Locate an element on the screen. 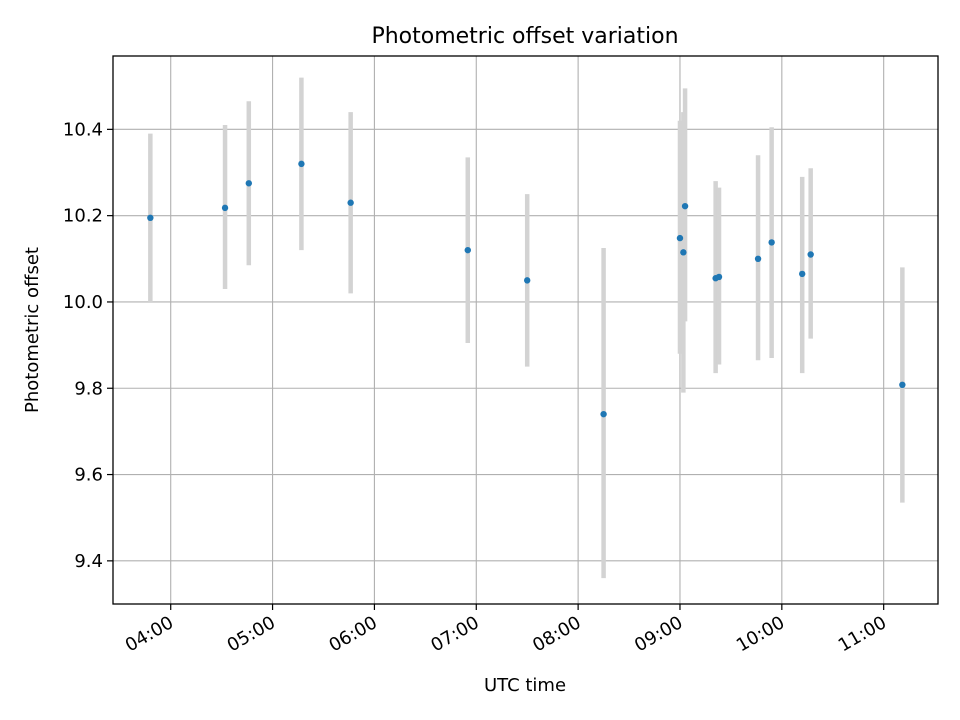 Image resolution: width=960 pixels, height=720 pixels. y-axis-ticks: 9.4 9.6 9.8 10.0 10.2 10.4 is located at coordinates (88, 345).